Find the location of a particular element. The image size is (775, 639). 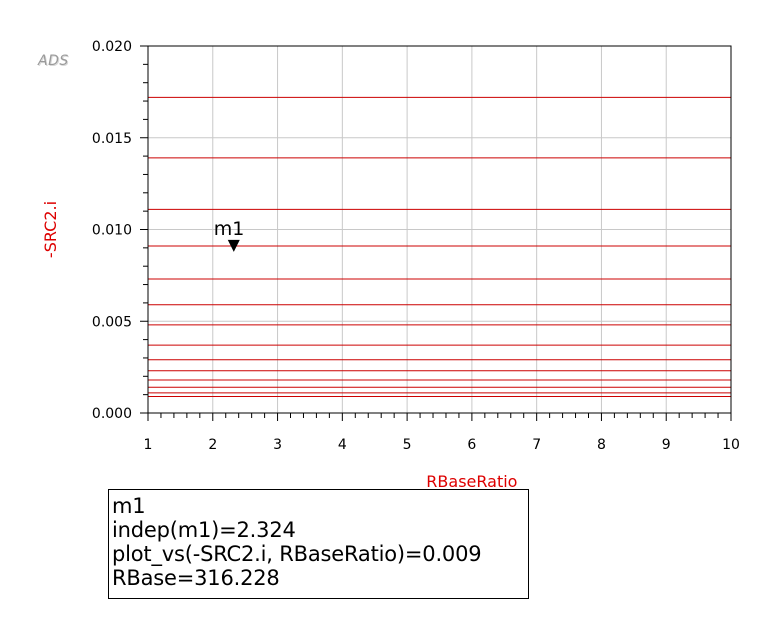

x-axis-label: RBaseRatio is located at coordinates (471, 481).